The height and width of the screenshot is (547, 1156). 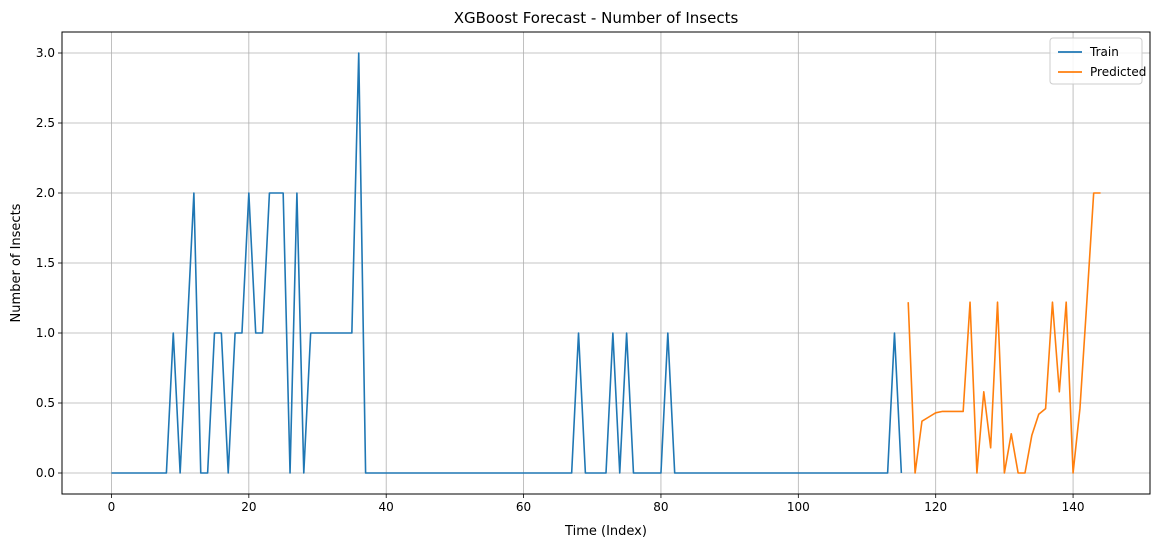 I want to click on legend: Train Predicted, so click(x=1097, y=61).